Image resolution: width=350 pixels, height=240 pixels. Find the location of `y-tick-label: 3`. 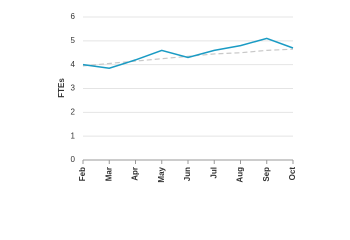

y-tick-label: 3 is located at coordinates (73, 88).